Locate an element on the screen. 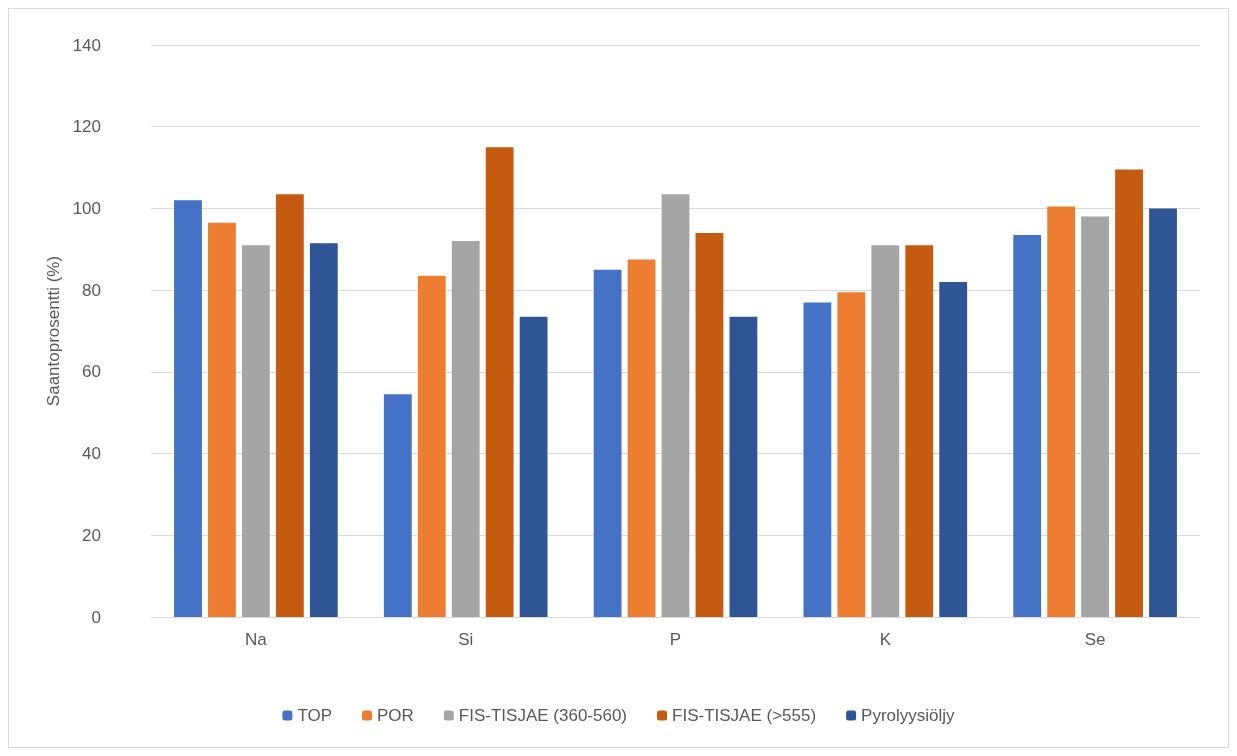 The height and width of the screenshot is (756, 1237). legend-label: POR is located at coordinates (395, 715).